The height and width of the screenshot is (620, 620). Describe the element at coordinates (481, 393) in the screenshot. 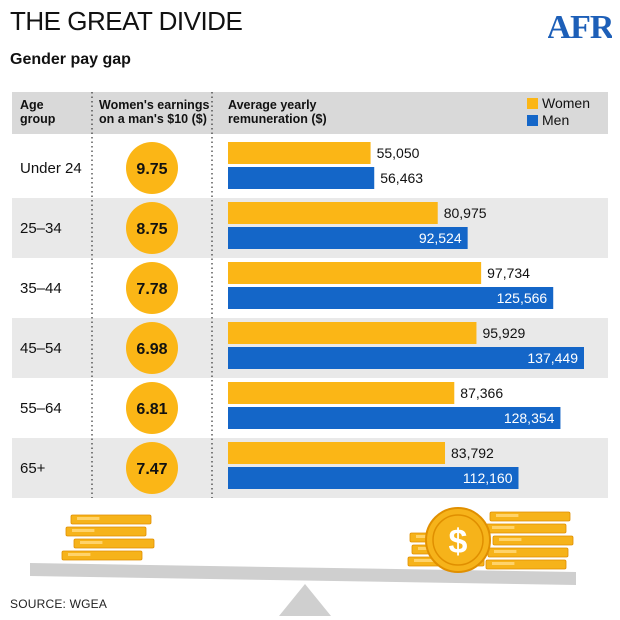

I see `bar-label-women: 87,366` at that location.